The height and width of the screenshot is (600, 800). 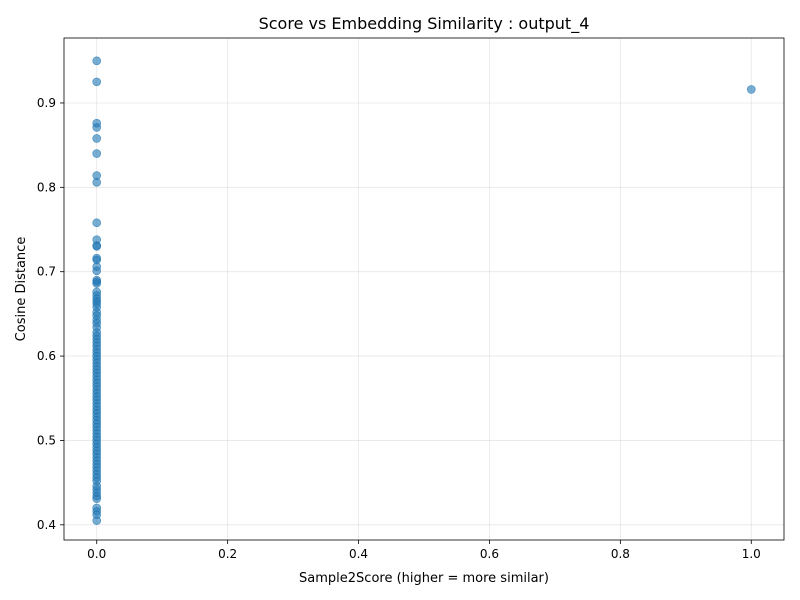 What do you see at coordinates (46, 440) in the screenshot?
I see `y-tick-label: 0.5` at bounding box center [46, 440].